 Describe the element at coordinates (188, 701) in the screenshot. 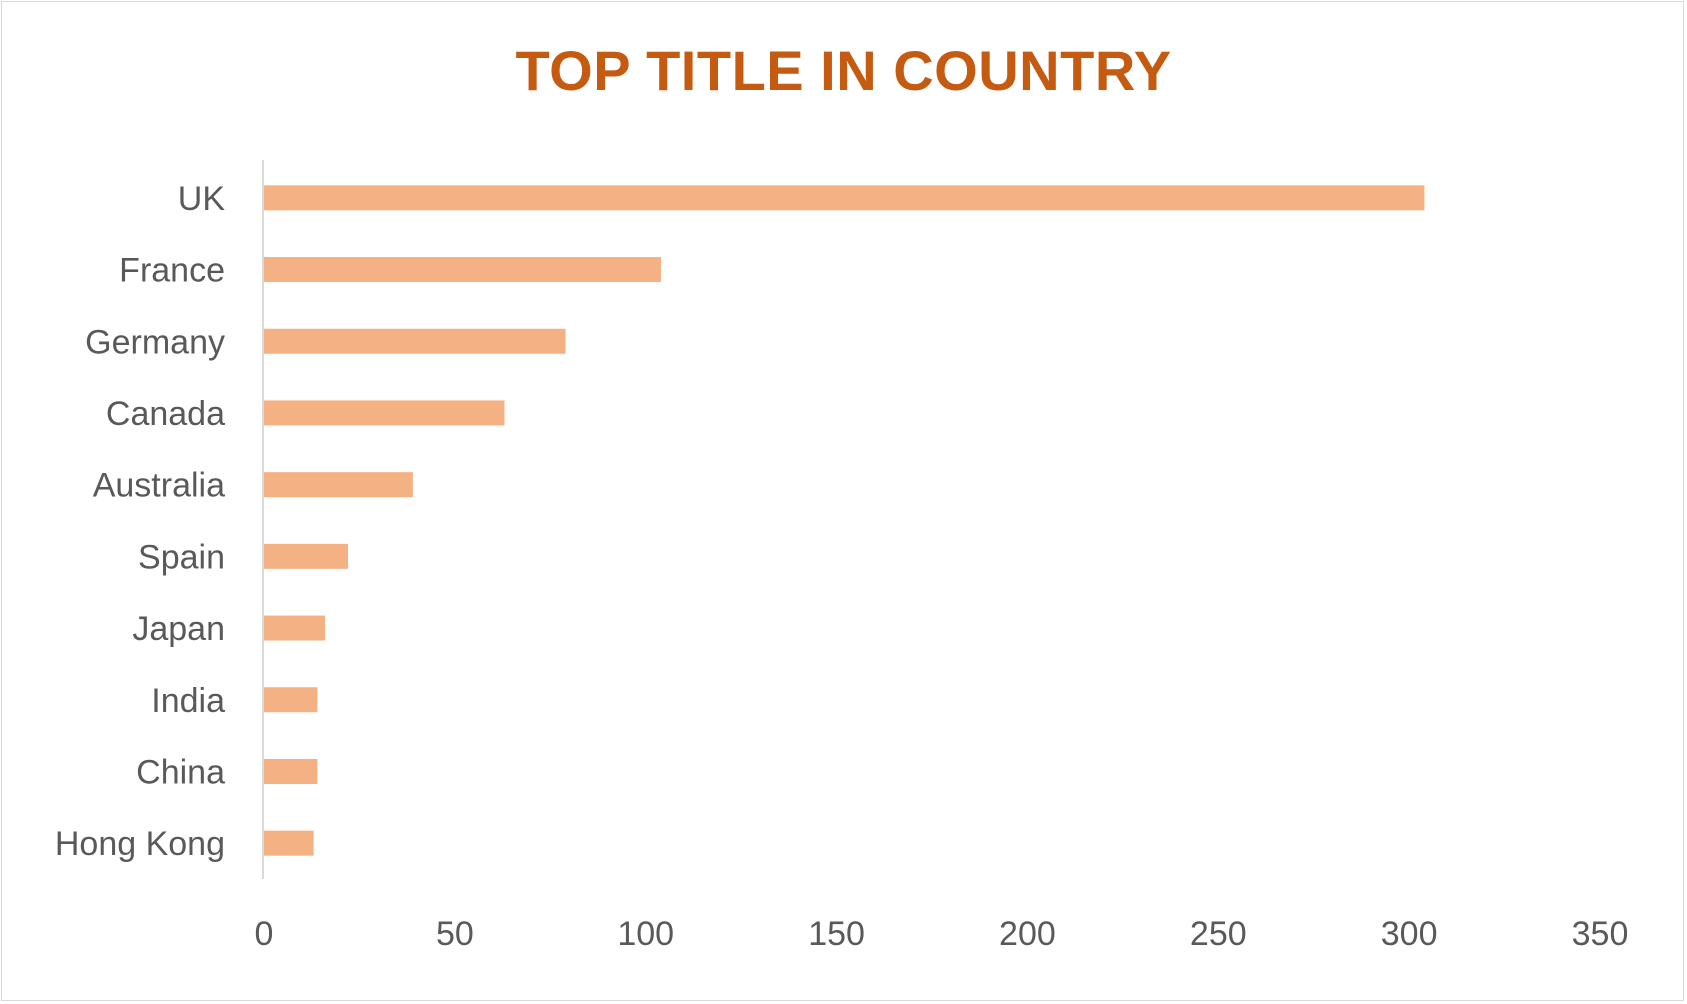

I see `category-label: India` at that location.